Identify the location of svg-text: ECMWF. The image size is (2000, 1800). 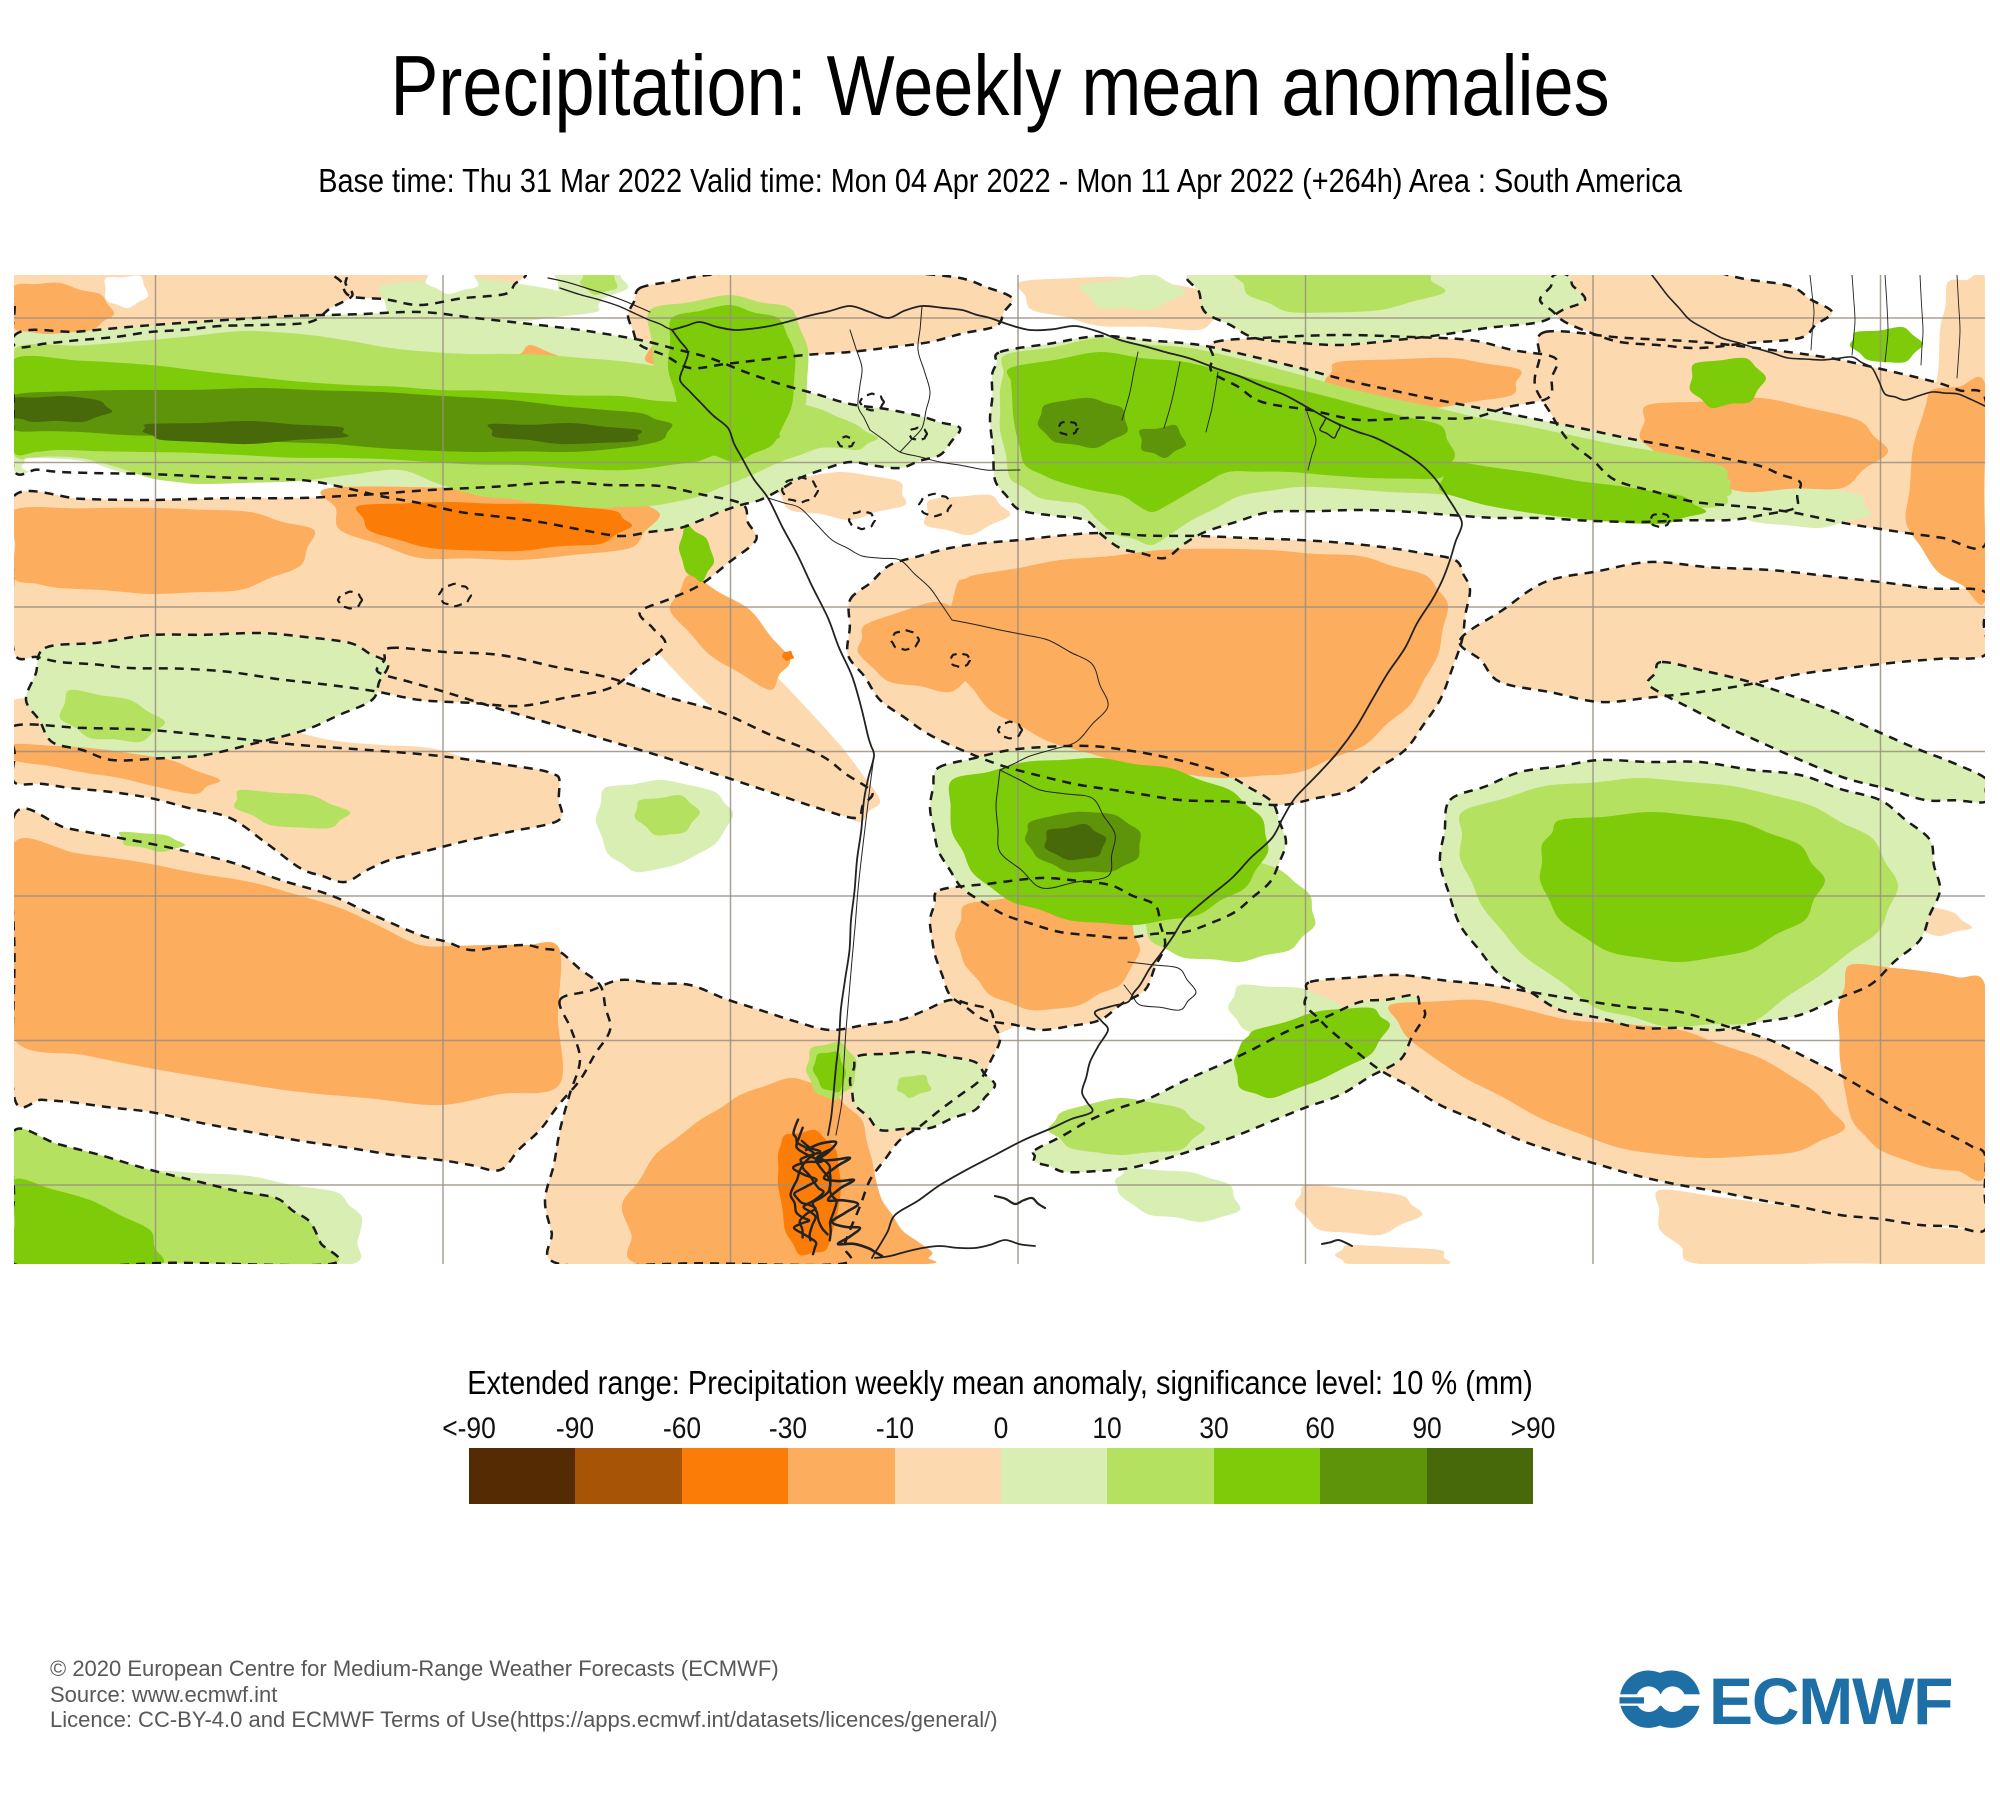
(1830, 1701).